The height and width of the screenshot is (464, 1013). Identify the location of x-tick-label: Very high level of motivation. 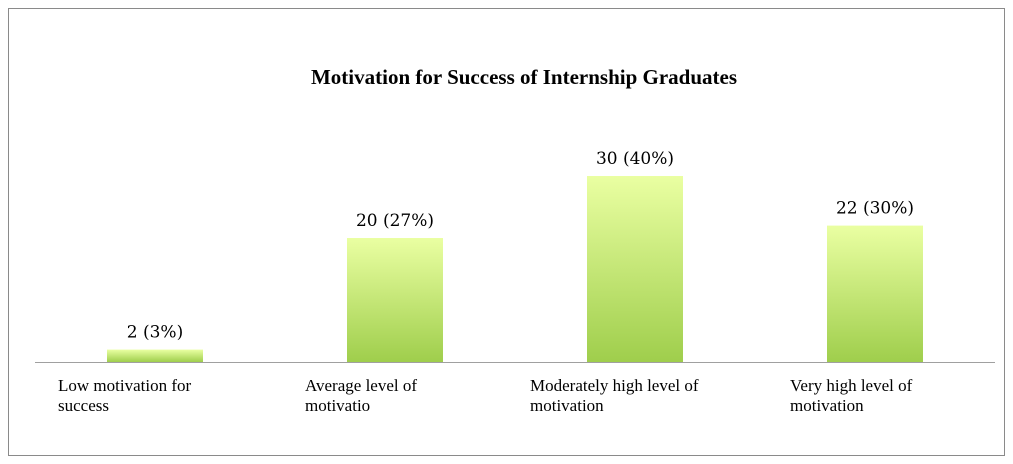
(851, 395).